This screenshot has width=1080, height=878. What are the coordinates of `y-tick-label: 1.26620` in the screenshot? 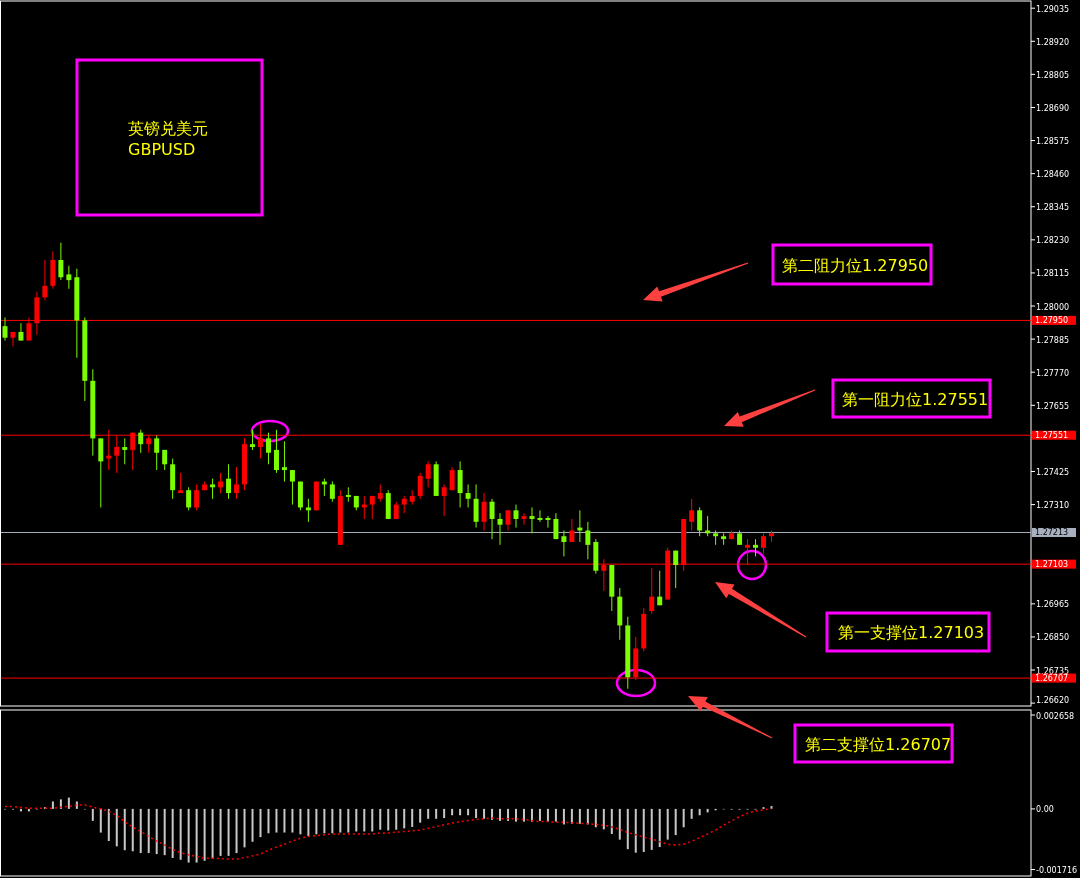 It's located at (1053, 700).